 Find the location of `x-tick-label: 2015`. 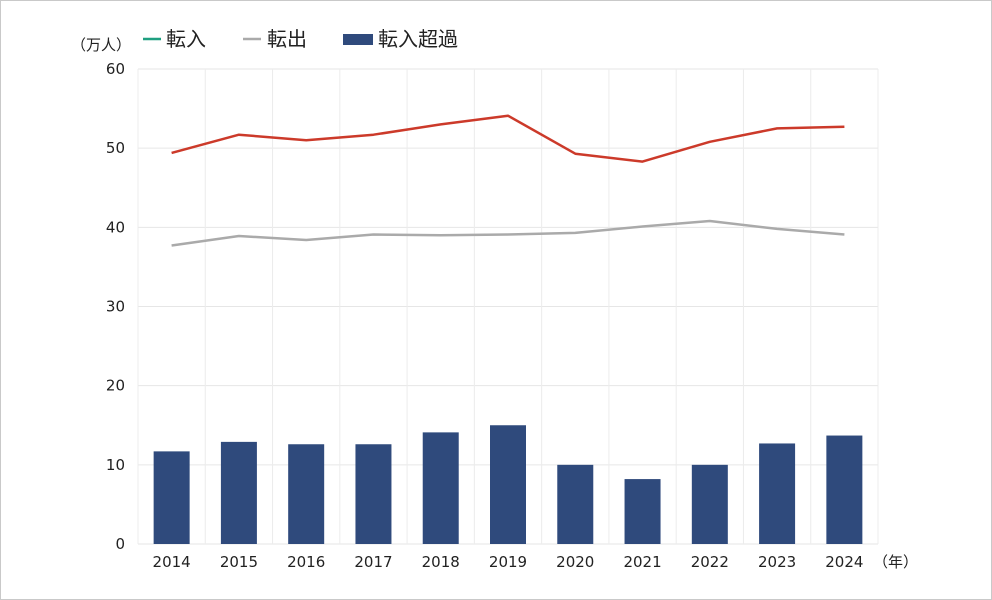

x-tick-label: 2015 is located at coordinates (239, 562).